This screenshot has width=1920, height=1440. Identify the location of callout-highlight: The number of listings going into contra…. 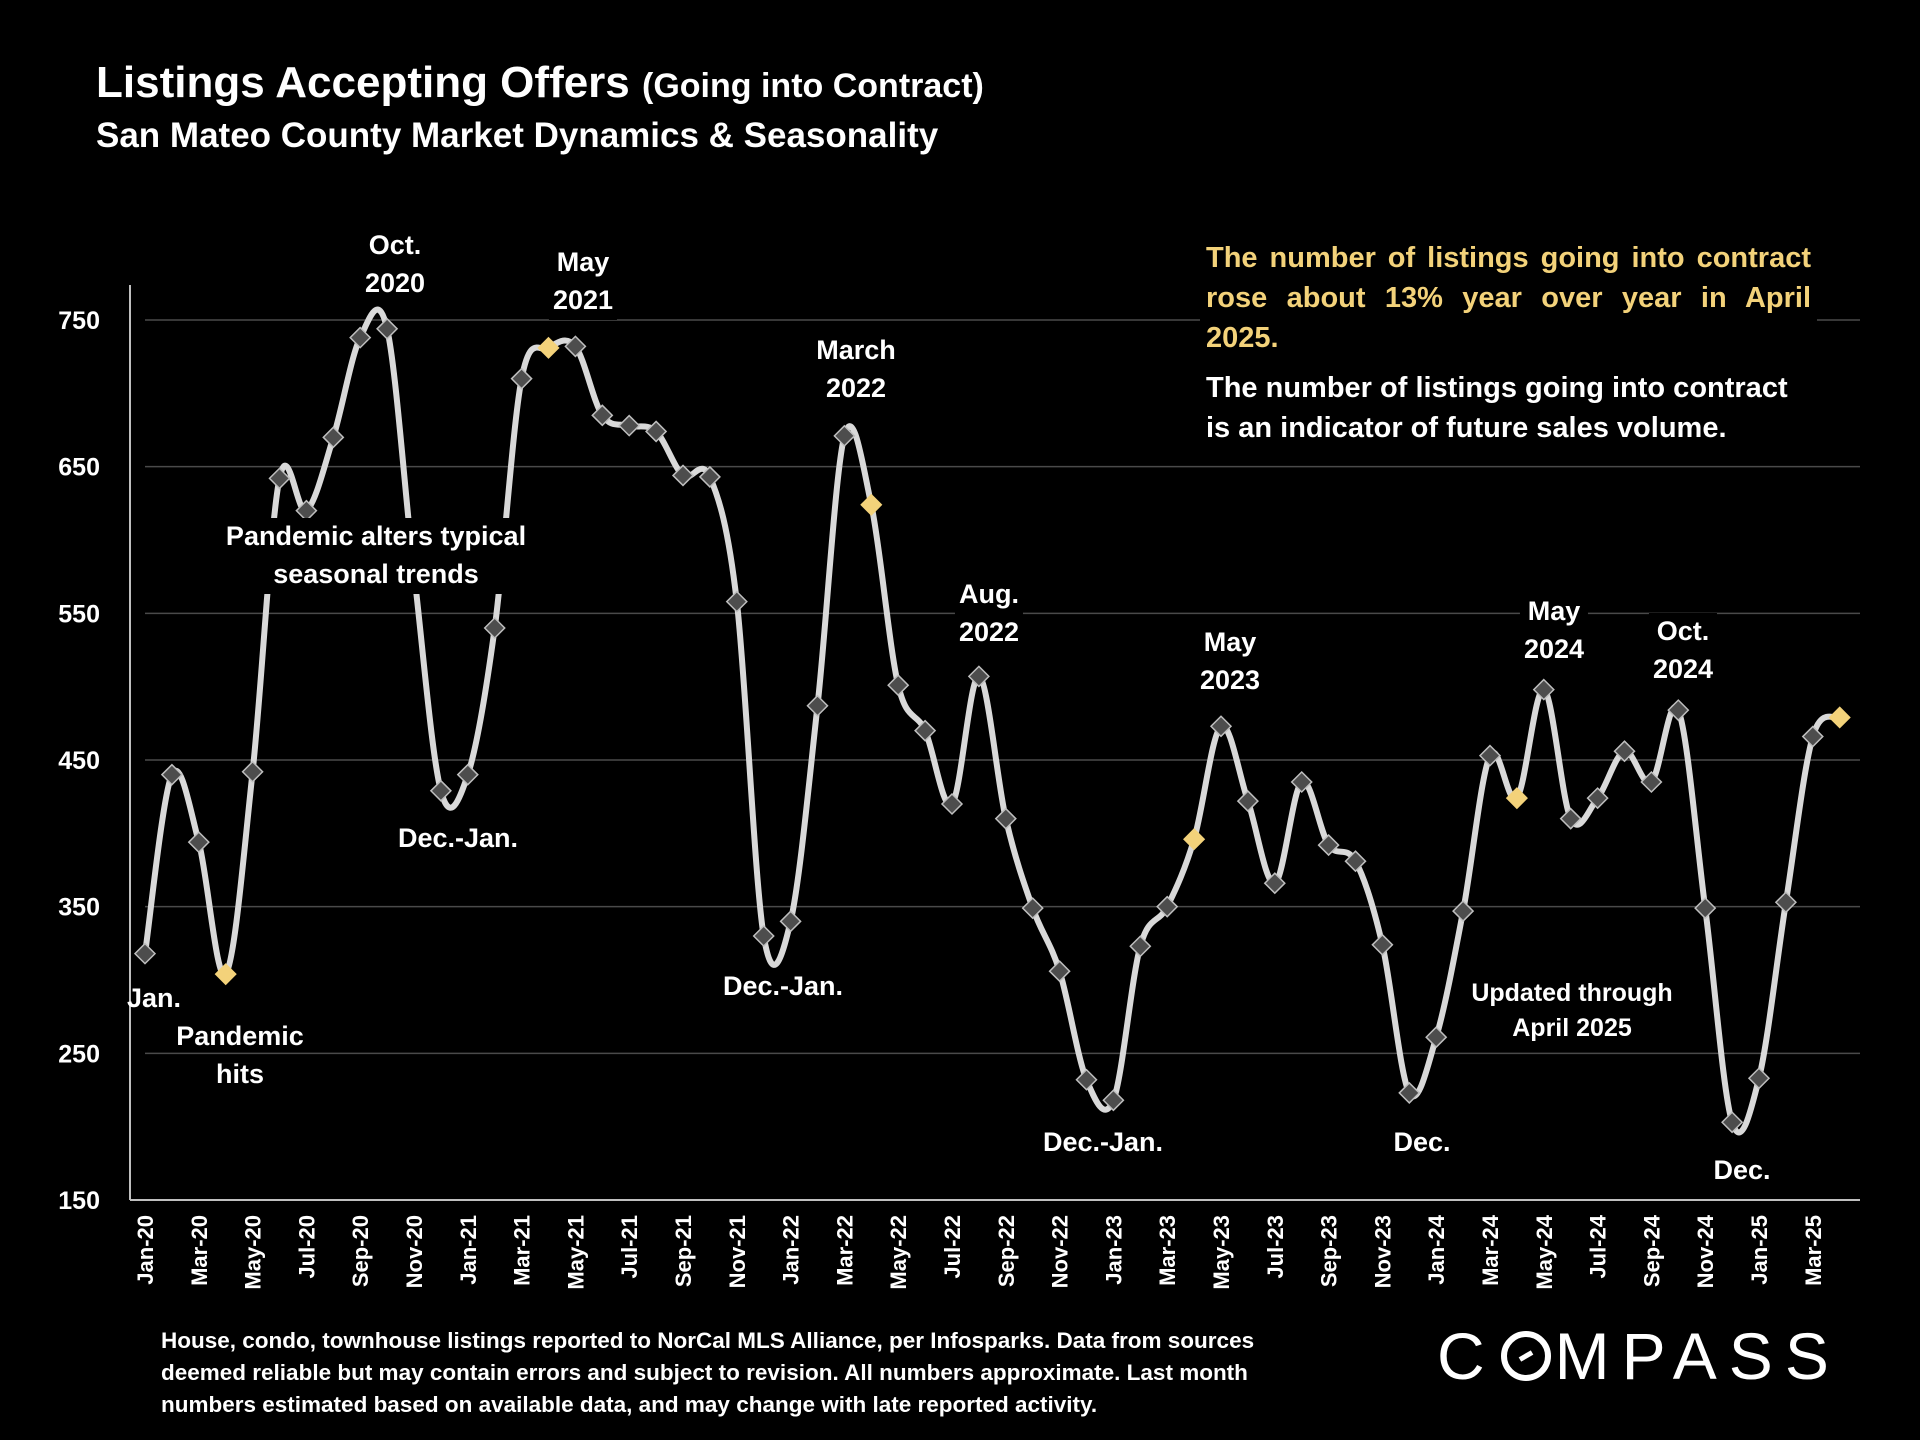
(1508, 298).